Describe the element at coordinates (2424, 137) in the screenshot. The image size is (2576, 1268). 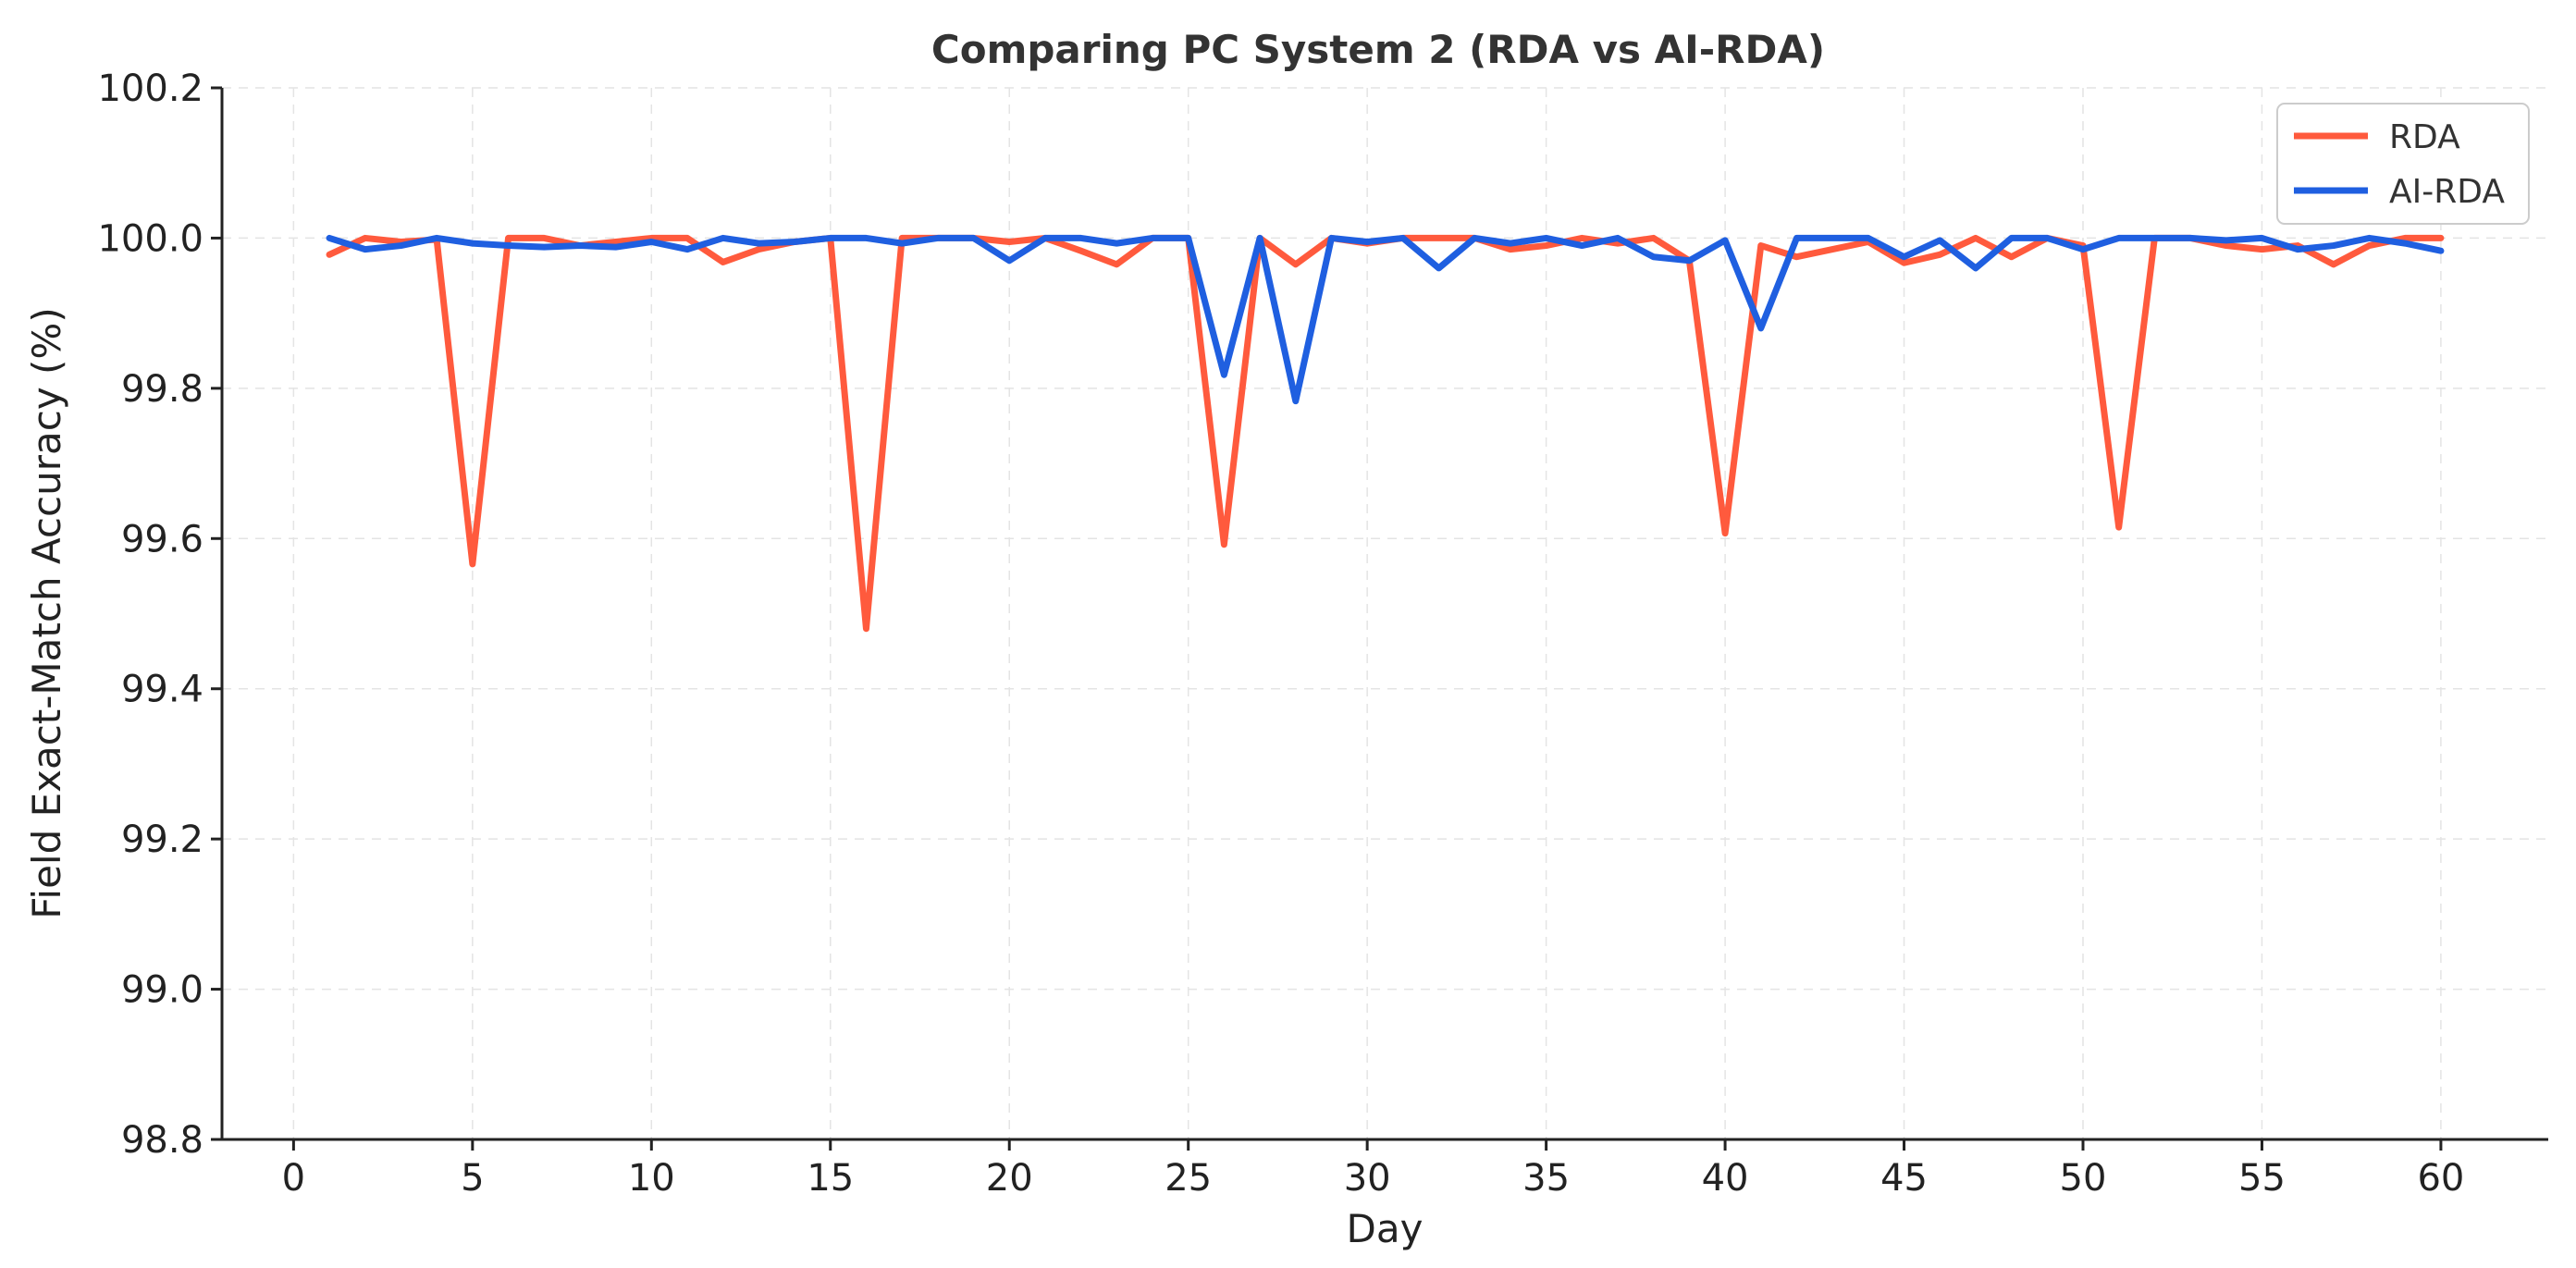
I see `legend-label-rda: RDA` at that location.